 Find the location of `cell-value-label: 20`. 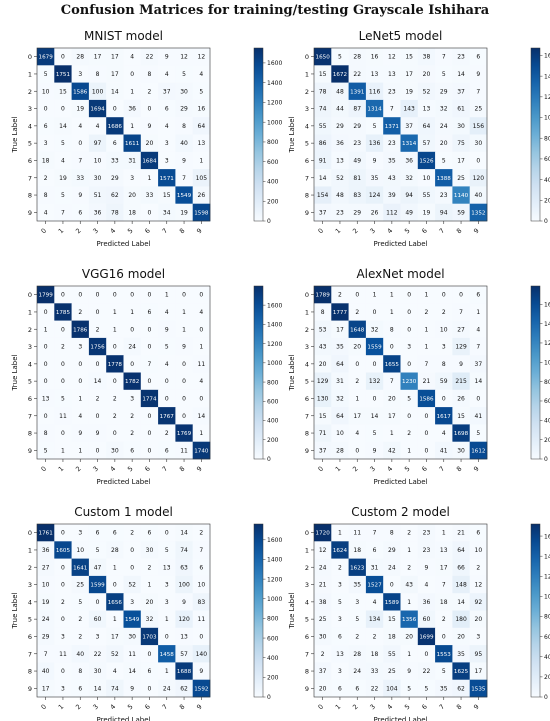

cell-value-label: 20 is located at coordinates (357, 347).